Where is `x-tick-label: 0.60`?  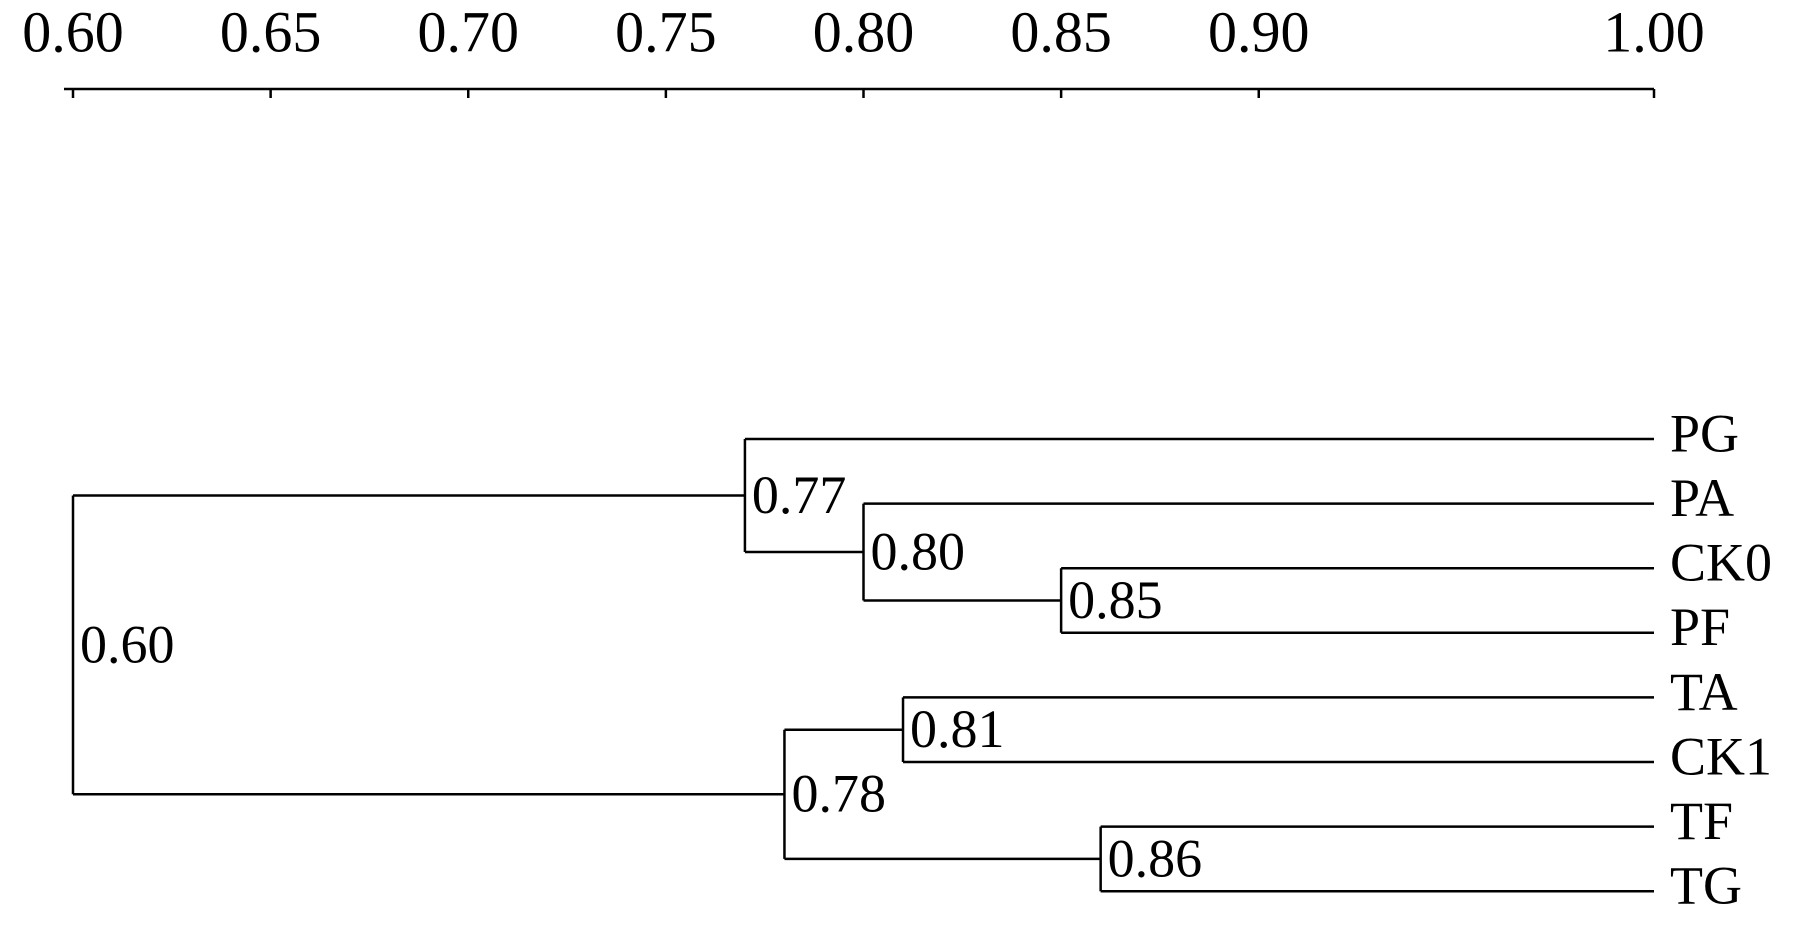
x-tick-label: 0.60 is located at coordinates (73, 32).